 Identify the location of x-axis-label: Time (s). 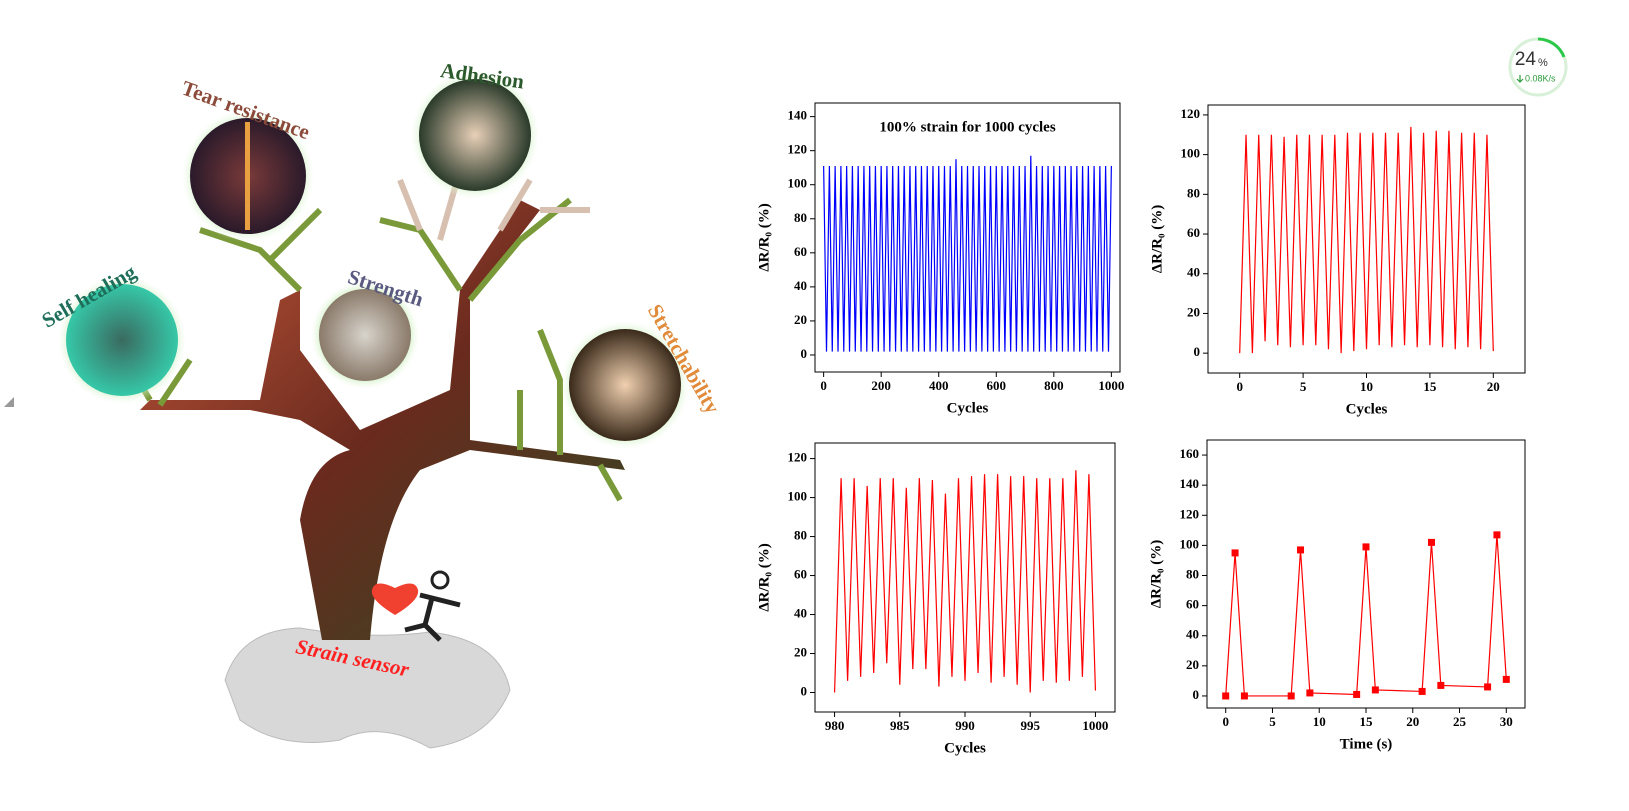
(1366, 744).